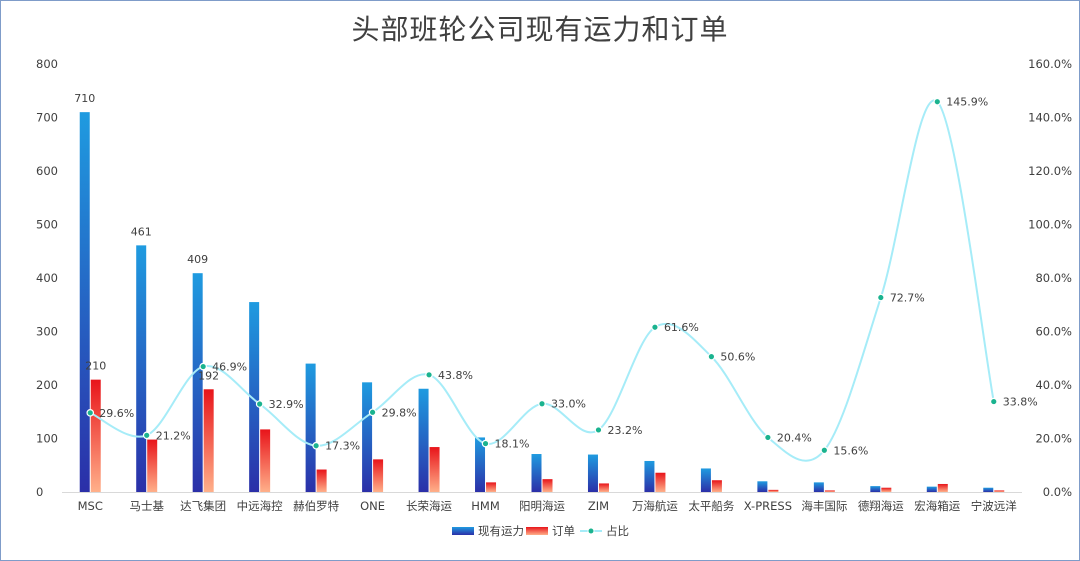  I want to click on x-category-label: 宁波远洋, so click(994, 506).